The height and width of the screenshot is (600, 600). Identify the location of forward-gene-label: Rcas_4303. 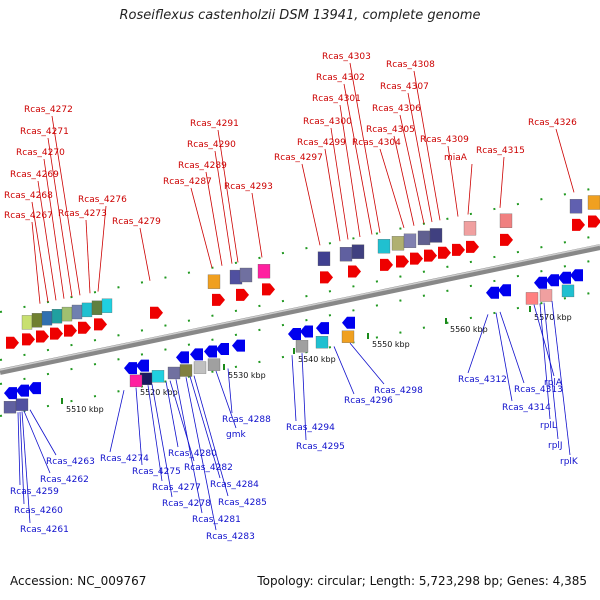
(346, 57).